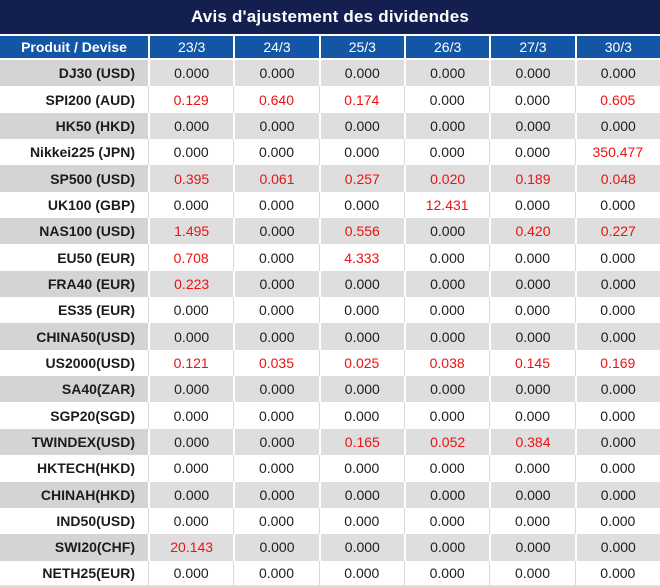 This screenshot has width=660, height=587. Describe the element at coordinates (74, 494) in the screenshot. I see `product-cell: CHINAH(HKD)` at that location.